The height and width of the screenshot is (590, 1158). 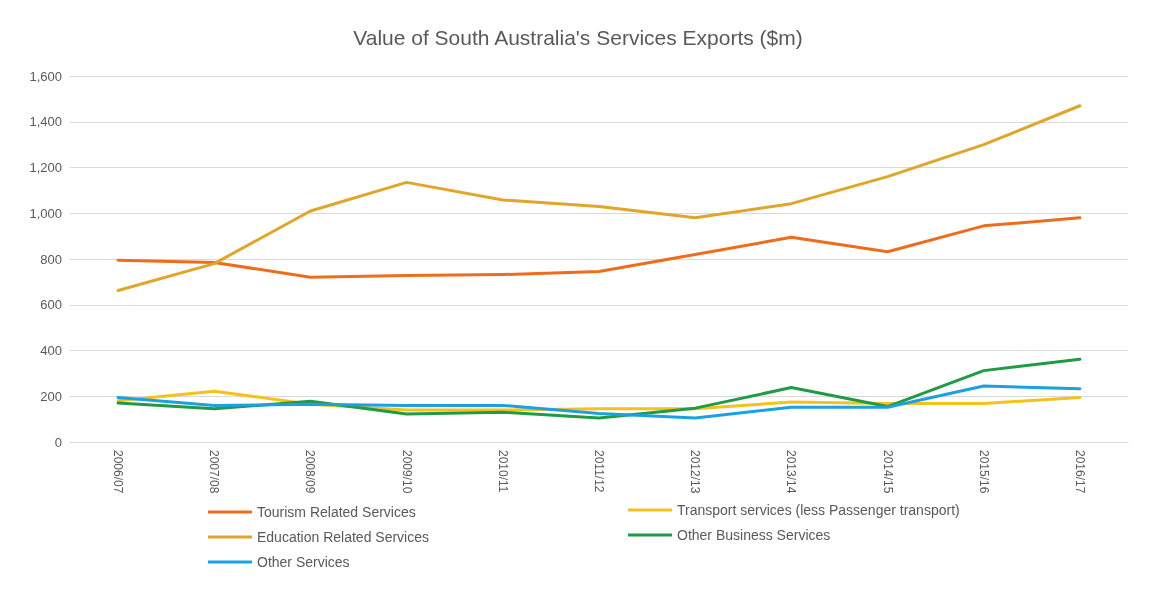 I want to click on x-tick-label: 2008/09, so click(x=310, y=472).